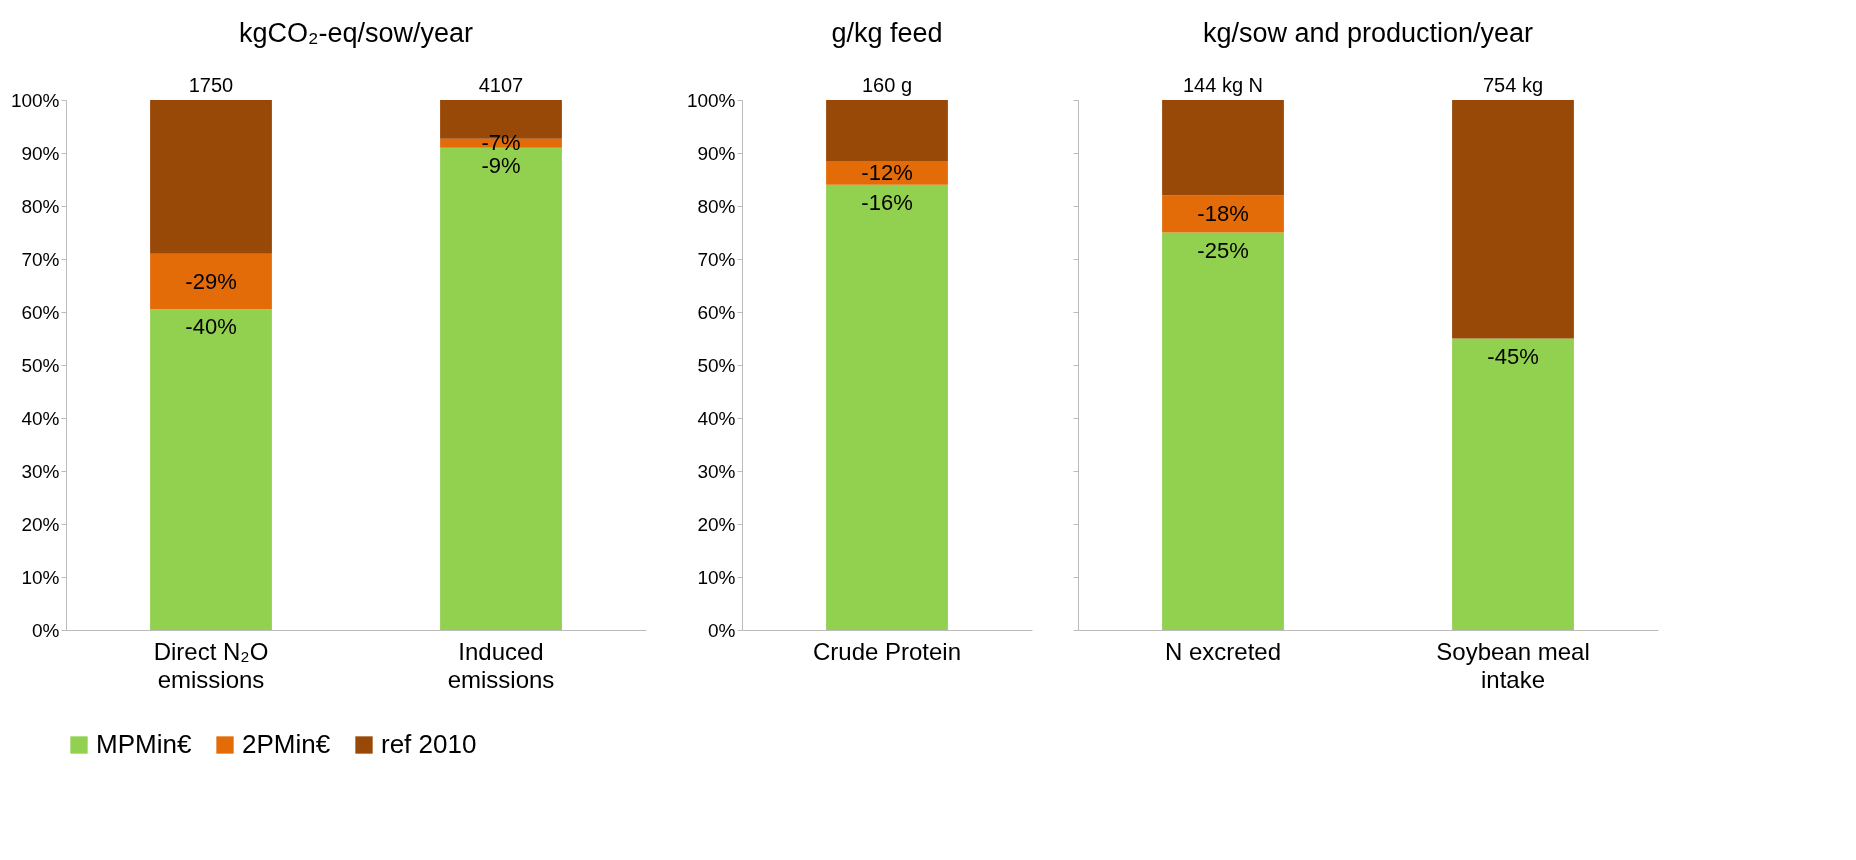 The image size is (1856, 860). What do you see at coordinates (211, 327) in the screenshot?
I see `annotation: -40%` at bounding box center [211, 327].